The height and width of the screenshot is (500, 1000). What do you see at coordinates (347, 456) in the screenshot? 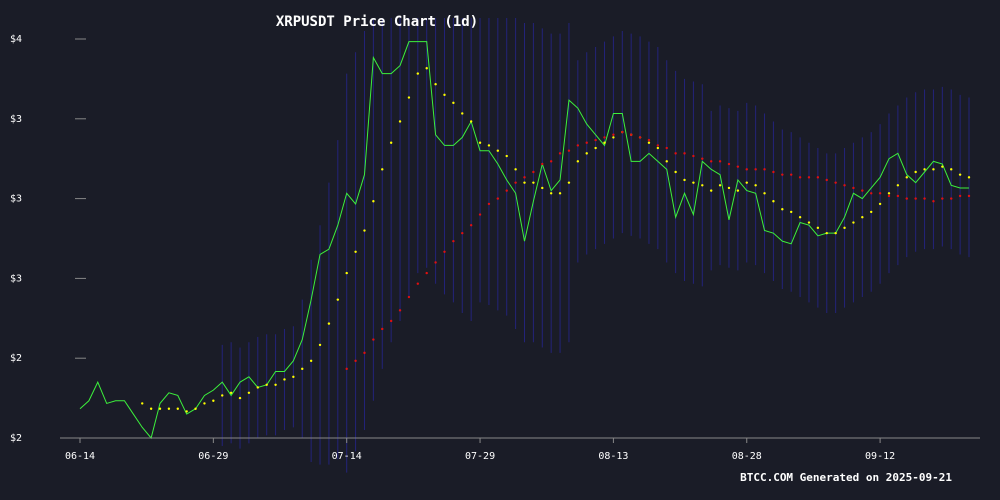
I see `x-tick-label: 07-14` at bounding box center [347, 456].